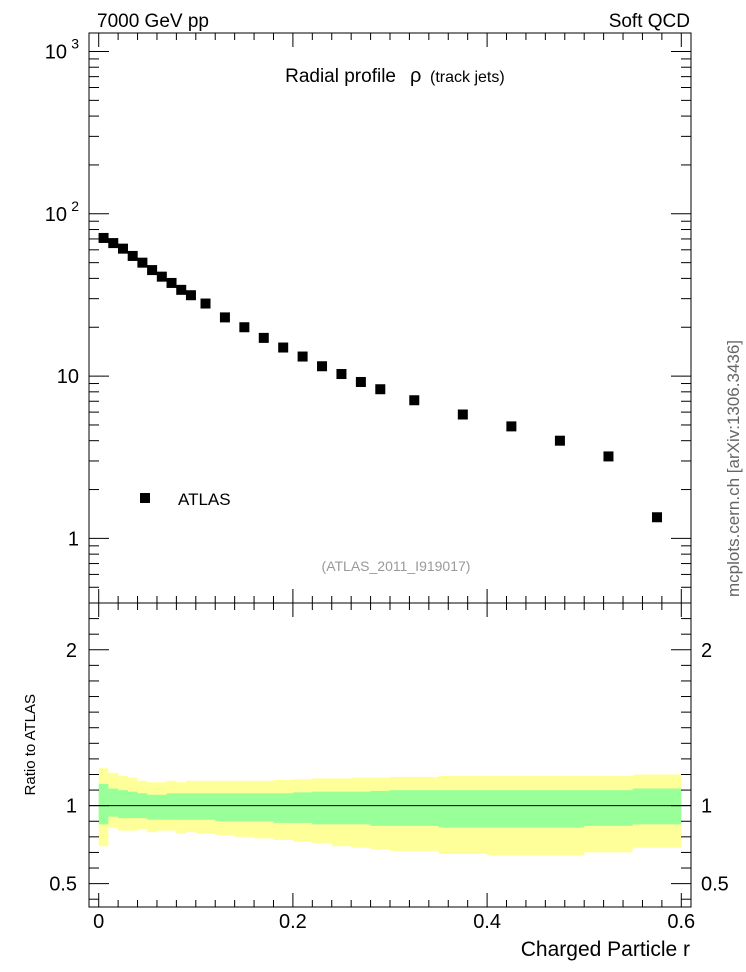 The height and width of the screenshot is (972, 746). What do you see at coordinates (487, 922) in the screenshot?
I see `x-tick-label: 0.4` at bounding box center [487, 922].